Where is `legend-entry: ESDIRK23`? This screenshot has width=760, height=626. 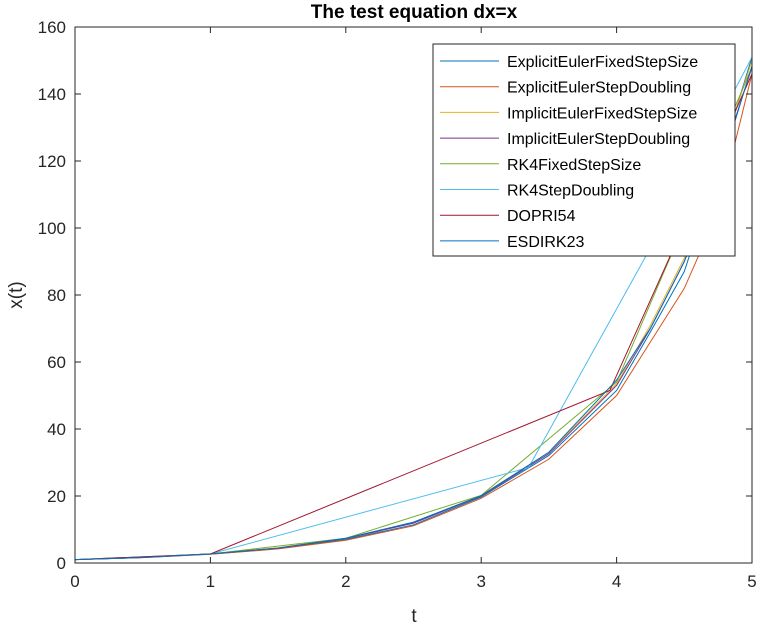 legend-entry: ESDIRK23 is located at coordinates (512, 242).